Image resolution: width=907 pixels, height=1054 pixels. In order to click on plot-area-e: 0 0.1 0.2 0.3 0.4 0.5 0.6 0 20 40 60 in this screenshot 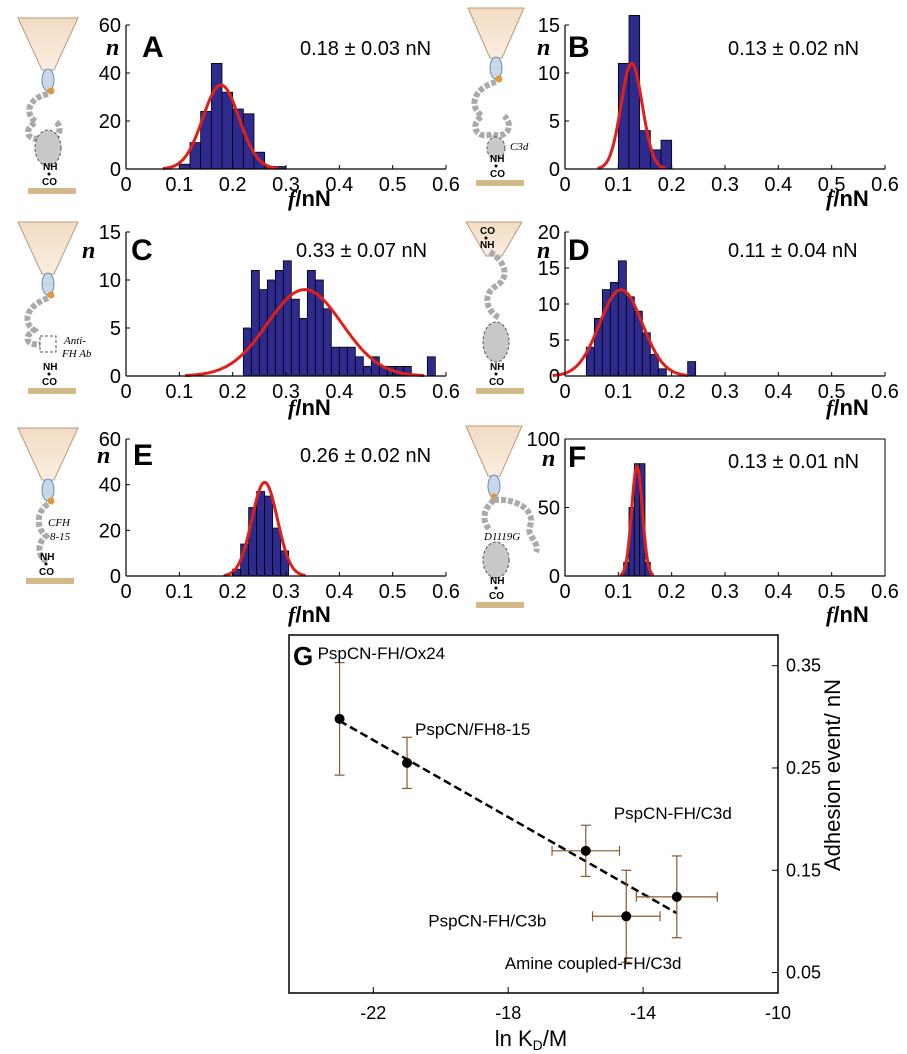, I will do `click(279, 516)`.